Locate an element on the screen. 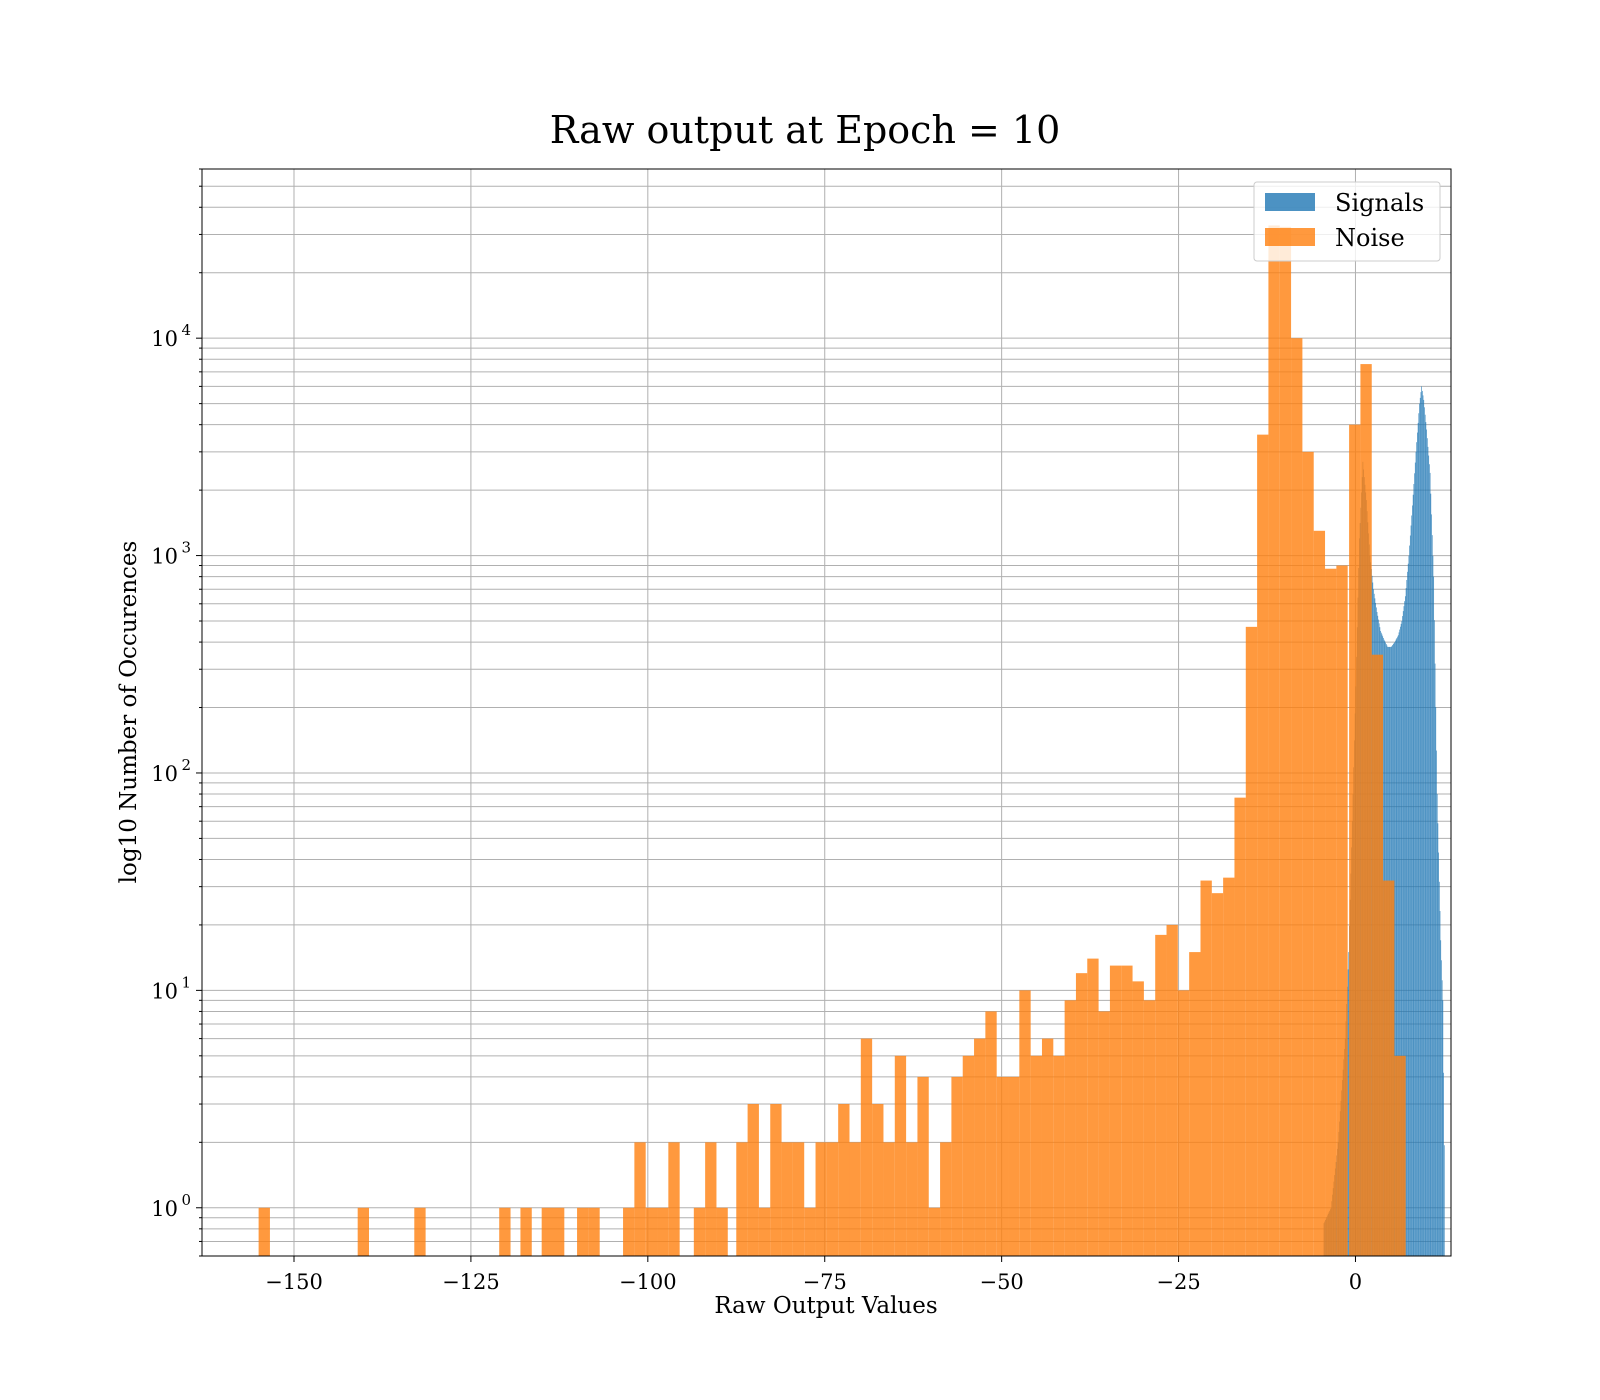  legend: Signals Noise is located at coordinates (1347, 221).